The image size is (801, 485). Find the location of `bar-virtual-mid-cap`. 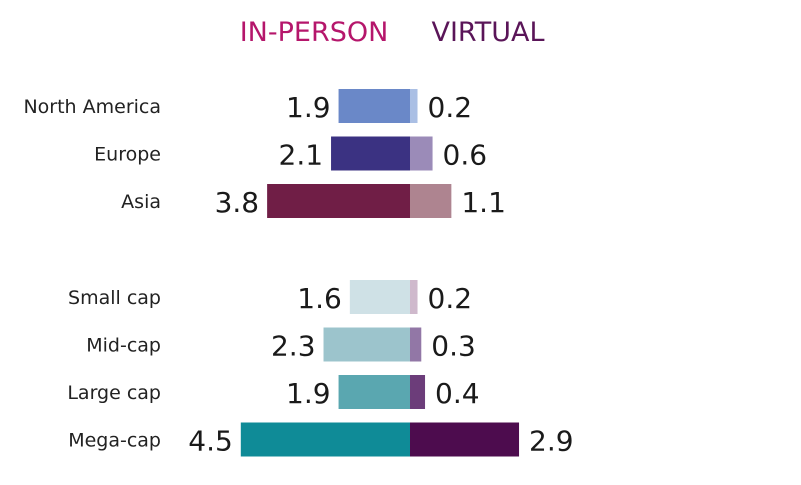

bar-virtual-mid-cap is located at coordinates (416, 344).